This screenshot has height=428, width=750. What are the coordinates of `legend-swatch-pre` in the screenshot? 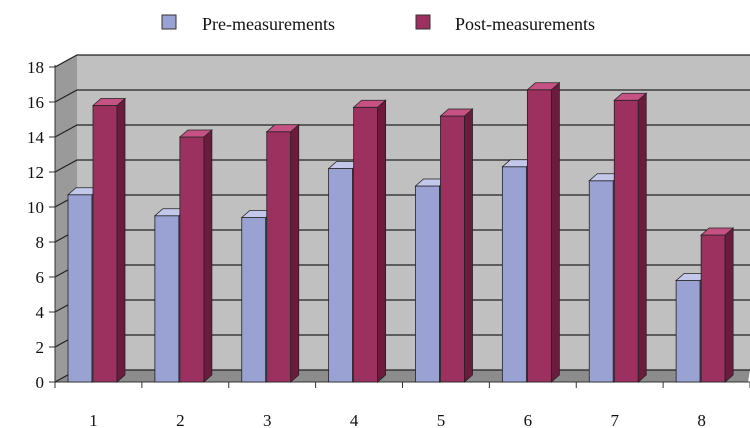 It's located at (169, 22).